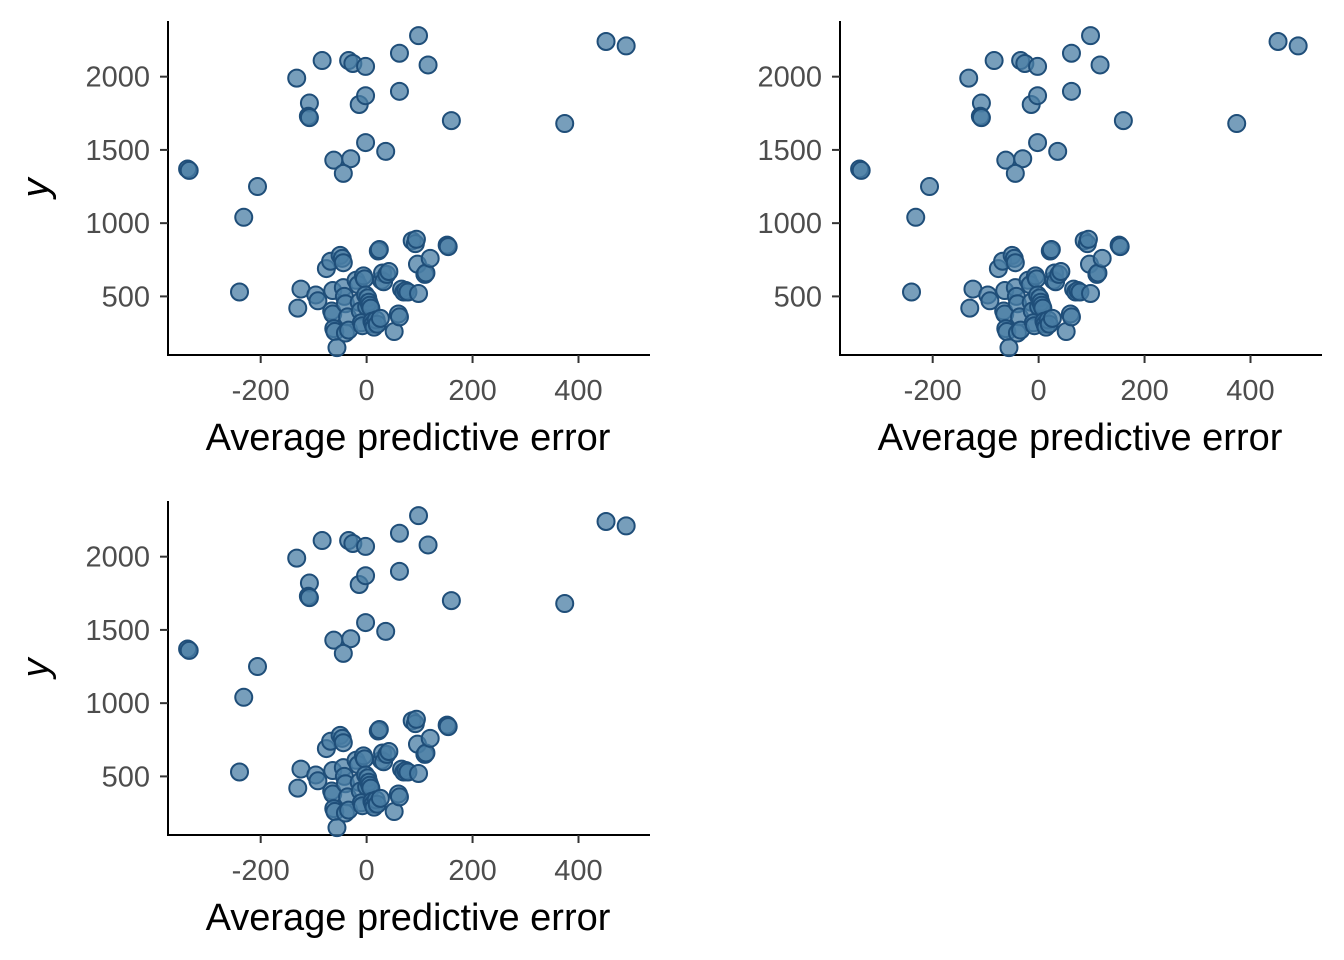 The image size is (1344, 960). Describe the element at coordinates (1250, 391) in the screenshot. I see `x-tick-label: 400` at that location.